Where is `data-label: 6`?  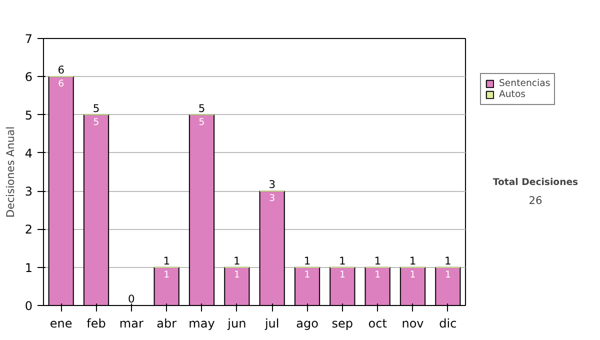 data-label: 6 is located at coordinates (61, 84).